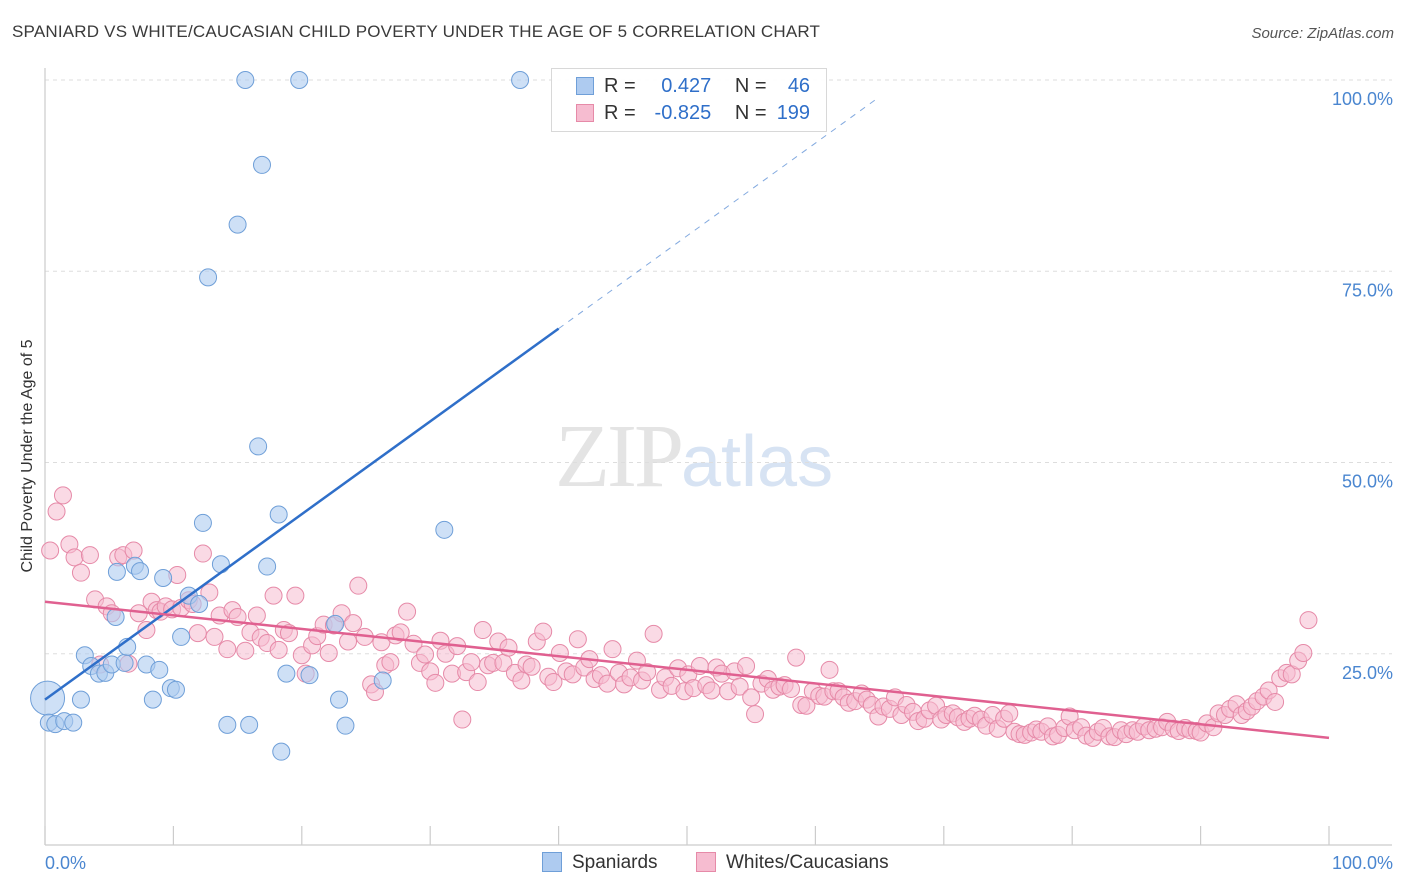  I want to click on legend-n-value: 199, so click(793, 113).